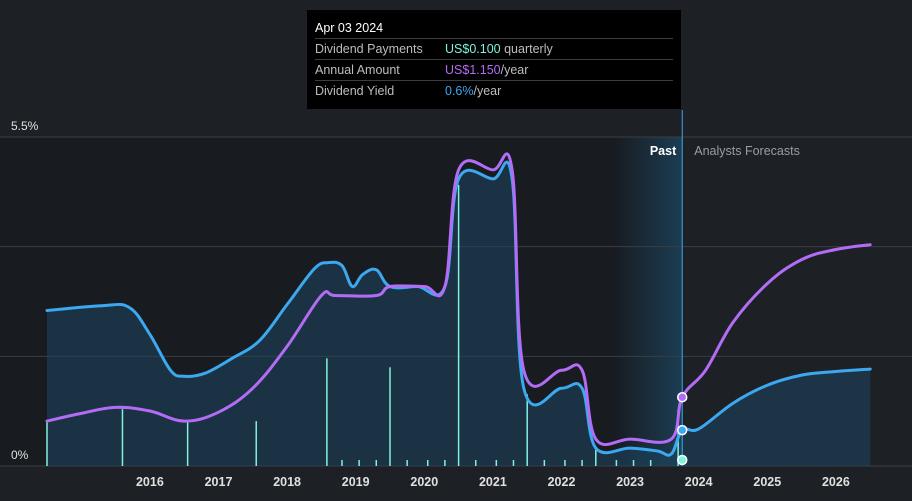  What do you see at coordinates (682, 430) in the screenshot?
I see `marker-dividend-yield` at bounding box center [682, 430].